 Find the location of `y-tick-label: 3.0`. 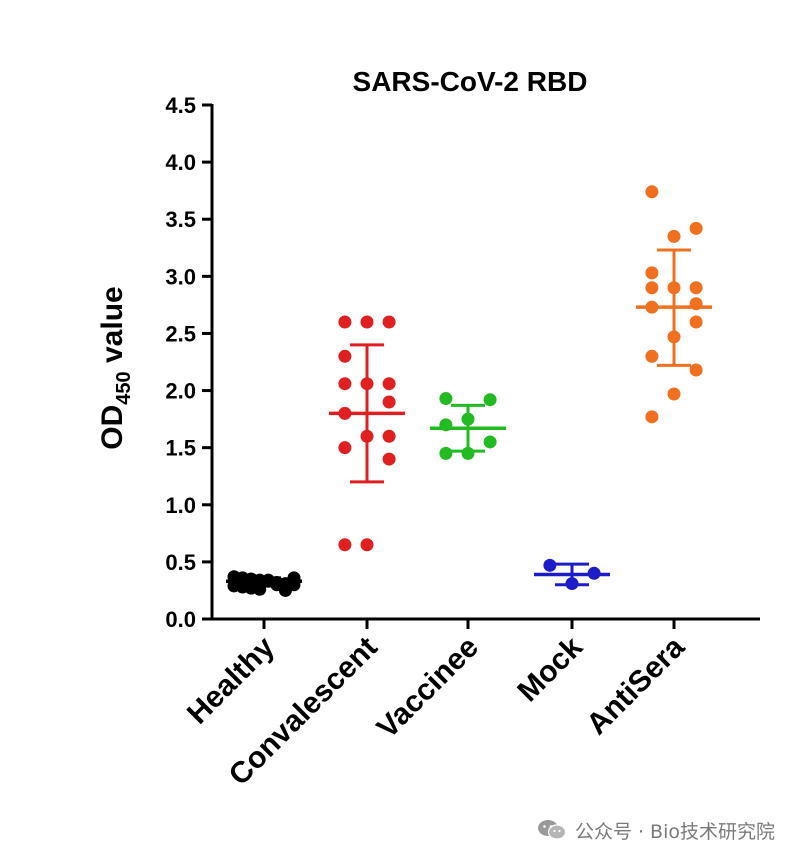

y-tick-label: 3.0 is located at coordinates (180, 276).